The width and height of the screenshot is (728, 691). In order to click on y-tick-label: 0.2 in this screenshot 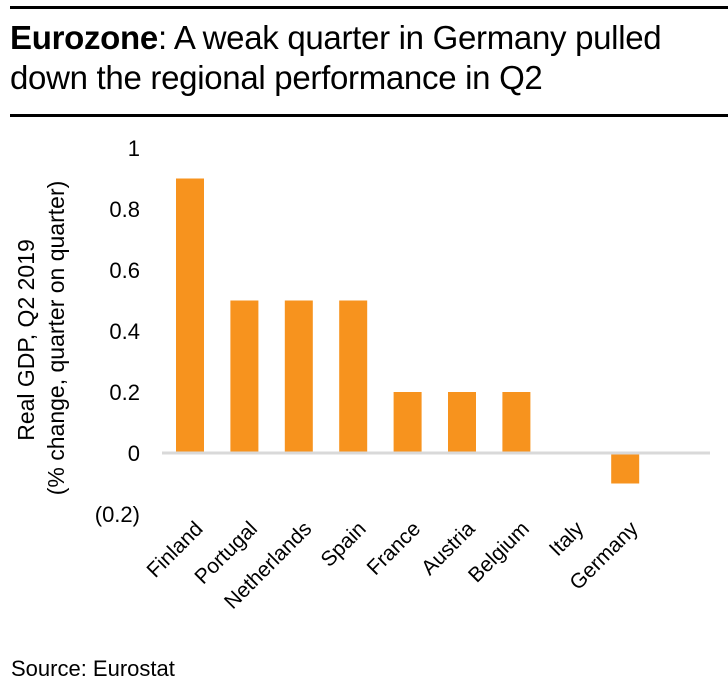, I will do `click(124, 392)`.